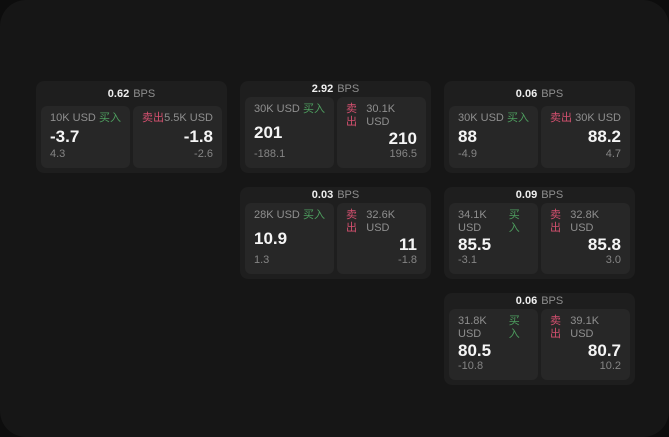  I want to click on buy-amount: 31.8K USD, so click(472, 327).